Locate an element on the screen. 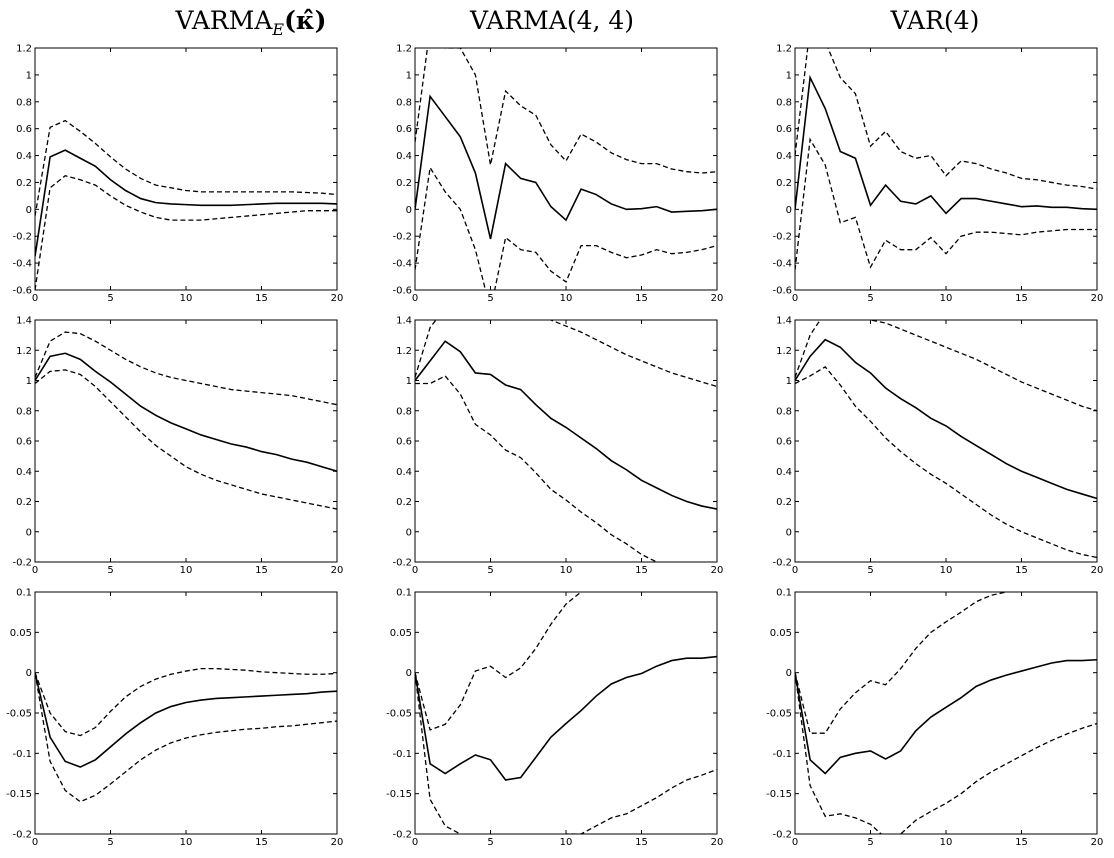  column-title-1: VARMAE(κ̂) is located at coordinates (251, 22).